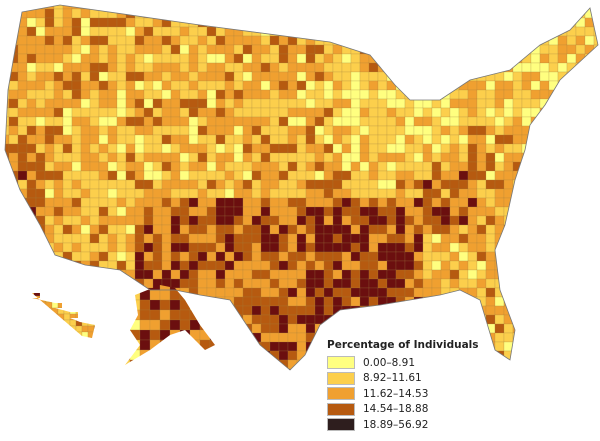 This screenshot has width=600, height=441. What do you see at coordinates (389, 362) in the screenshot?
I see `legend-label: 0.00–8.91` at bounding box center [389, 362].